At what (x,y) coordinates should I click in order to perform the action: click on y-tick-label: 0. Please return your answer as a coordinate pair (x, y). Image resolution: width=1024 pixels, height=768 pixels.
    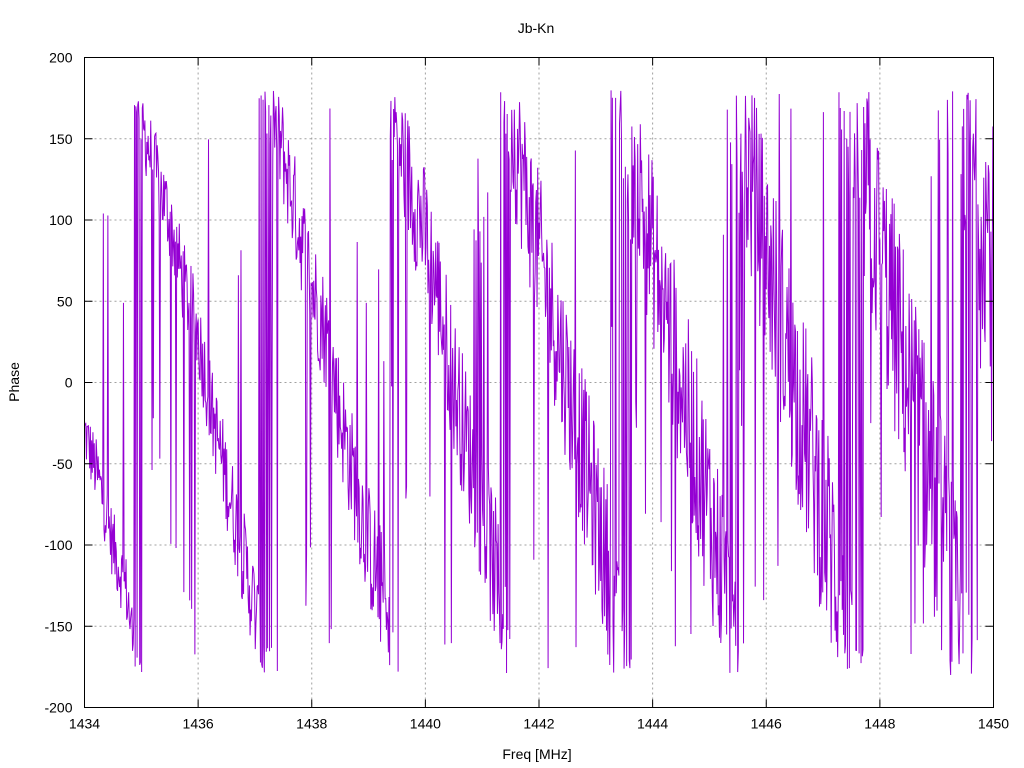
    Looking at the image, I should click on (69, 383).